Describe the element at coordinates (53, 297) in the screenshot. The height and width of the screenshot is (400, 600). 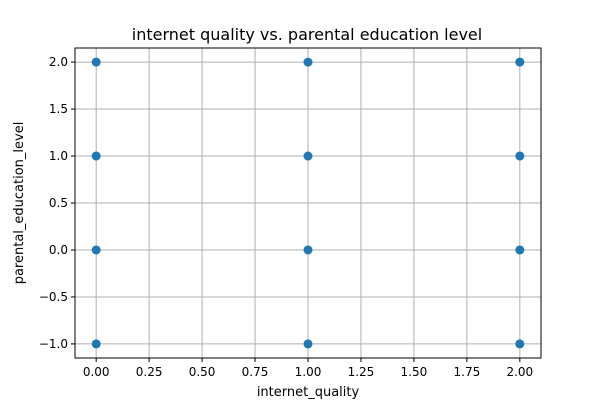
I see `y-tick-label: −0.5` at that location.